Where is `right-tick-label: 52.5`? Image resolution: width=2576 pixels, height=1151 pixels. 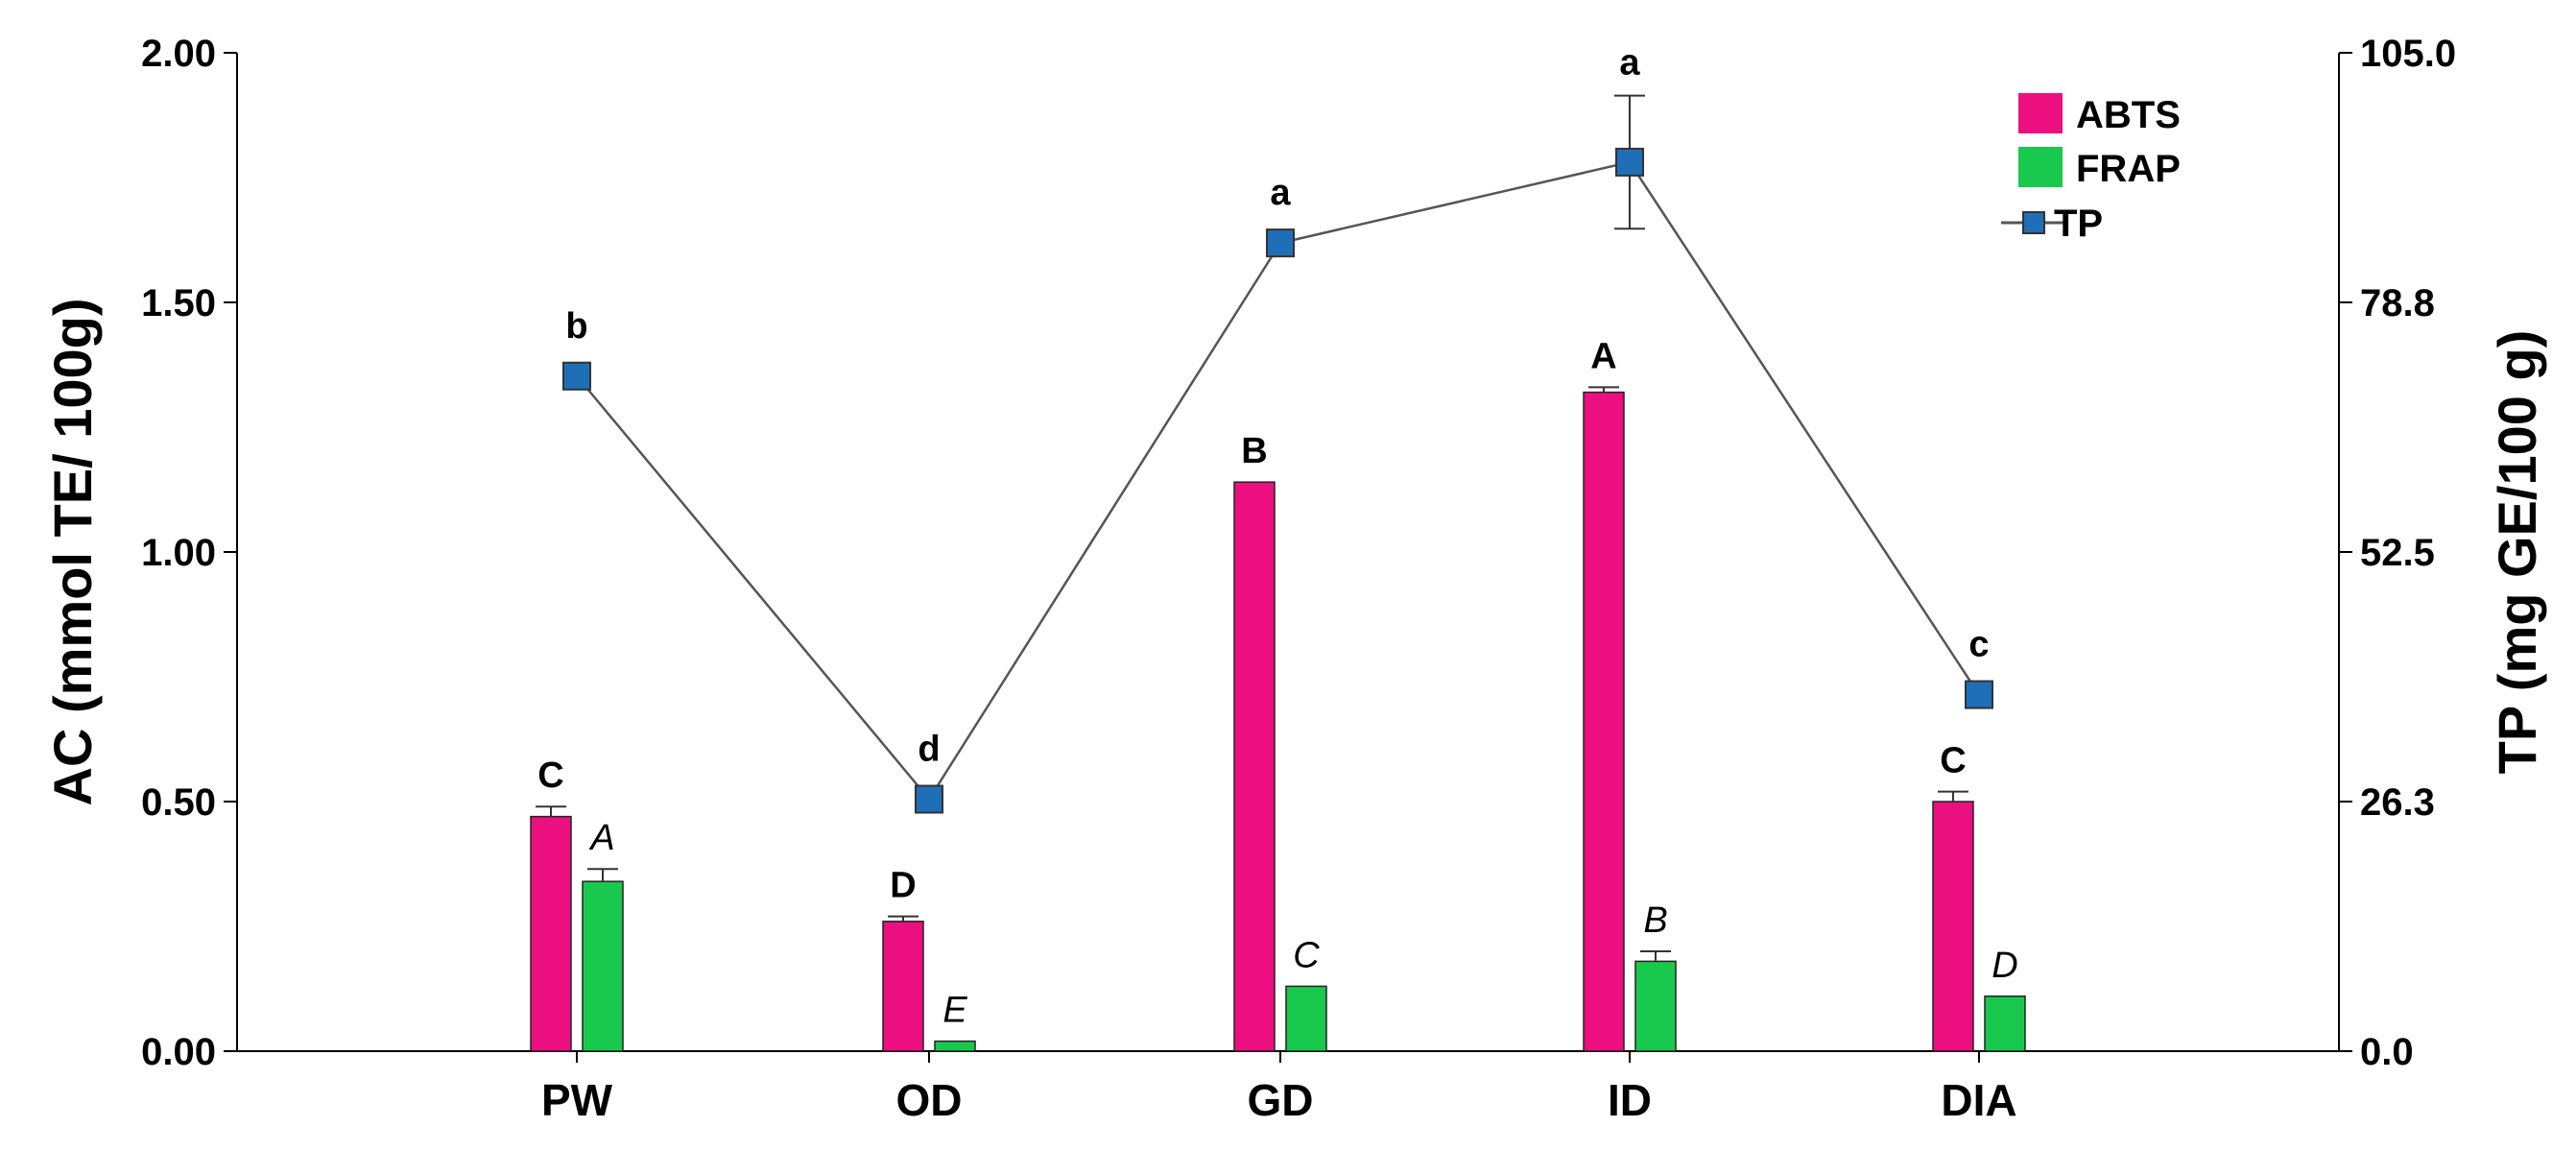
right-tick-label: 52.5 is located at coordinates (2397, 553).